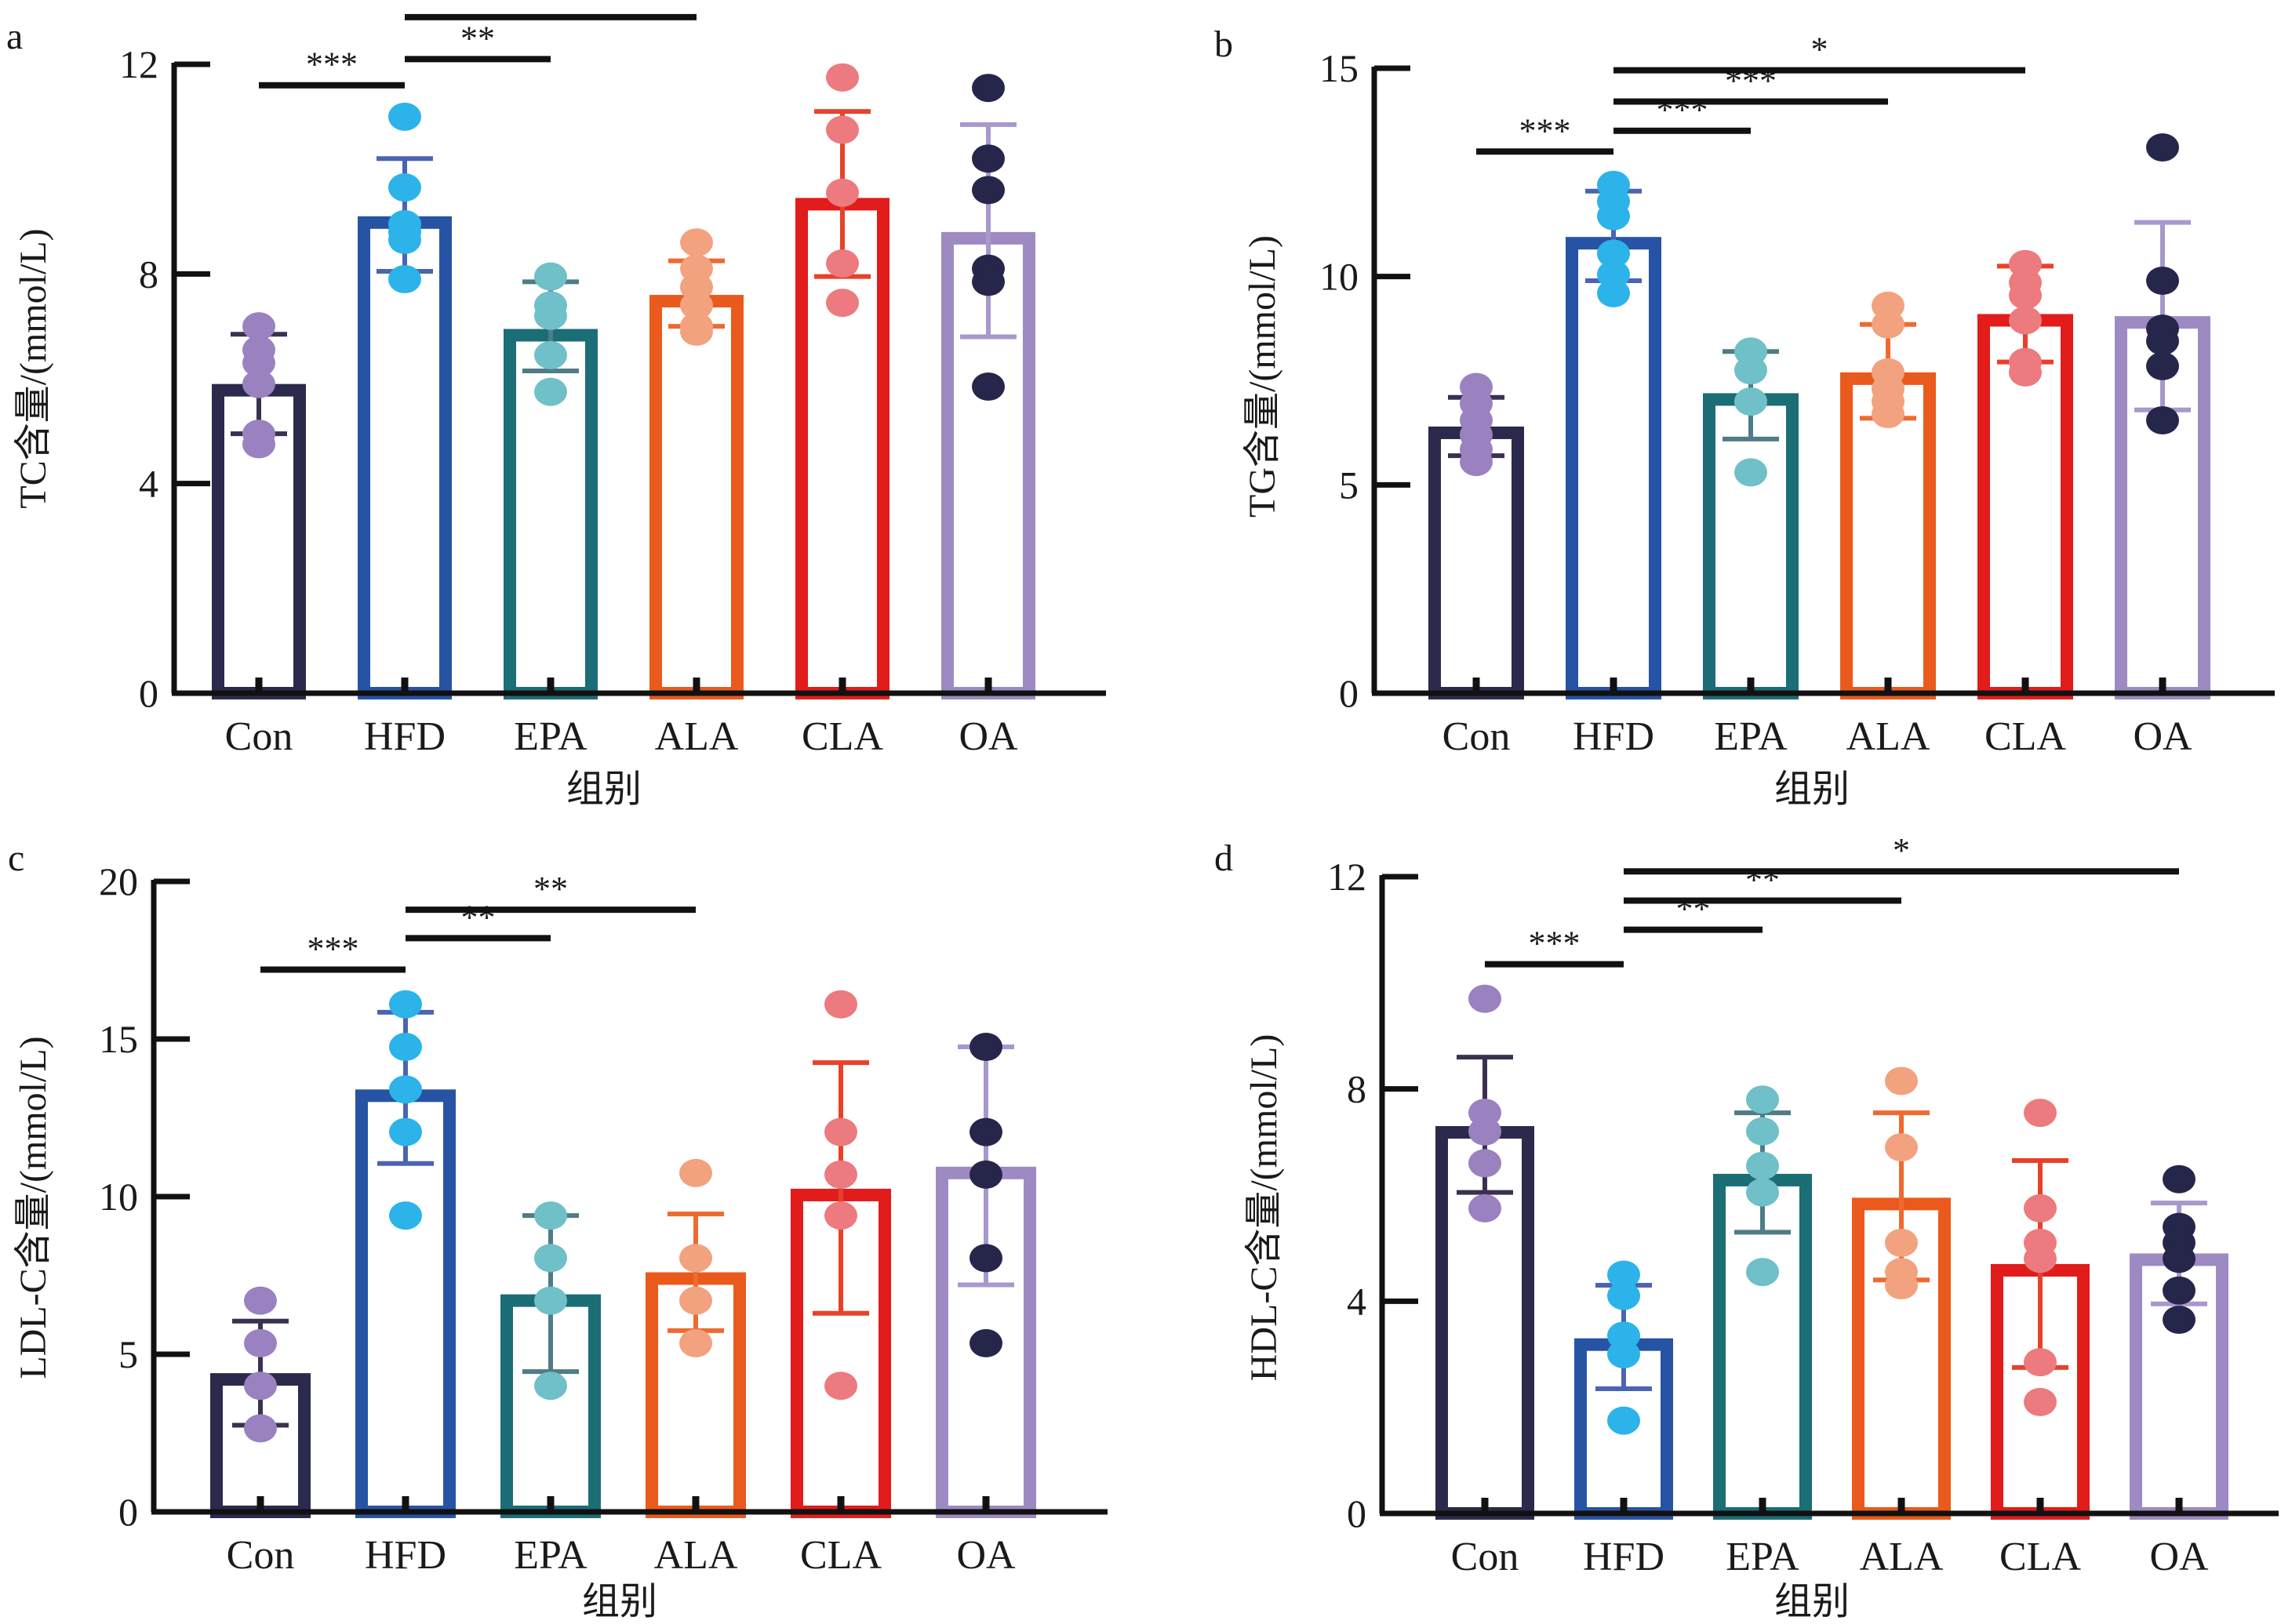  What do you see at coordinates (1812, 789) in the screenshot?
I see `x-axis-title: 组别` at bounding box center [1812, 789].